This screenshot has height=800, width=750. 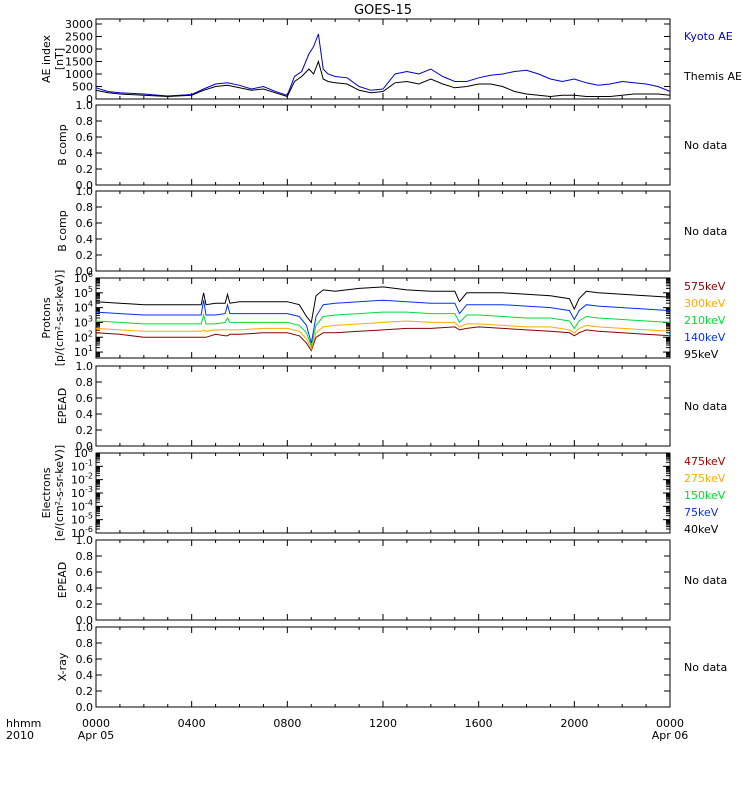 What do you see at coordinates (59, 59) in the screenshot?
I see `y-axis-label-unit: [nT]` at bounding box center [59, 59].